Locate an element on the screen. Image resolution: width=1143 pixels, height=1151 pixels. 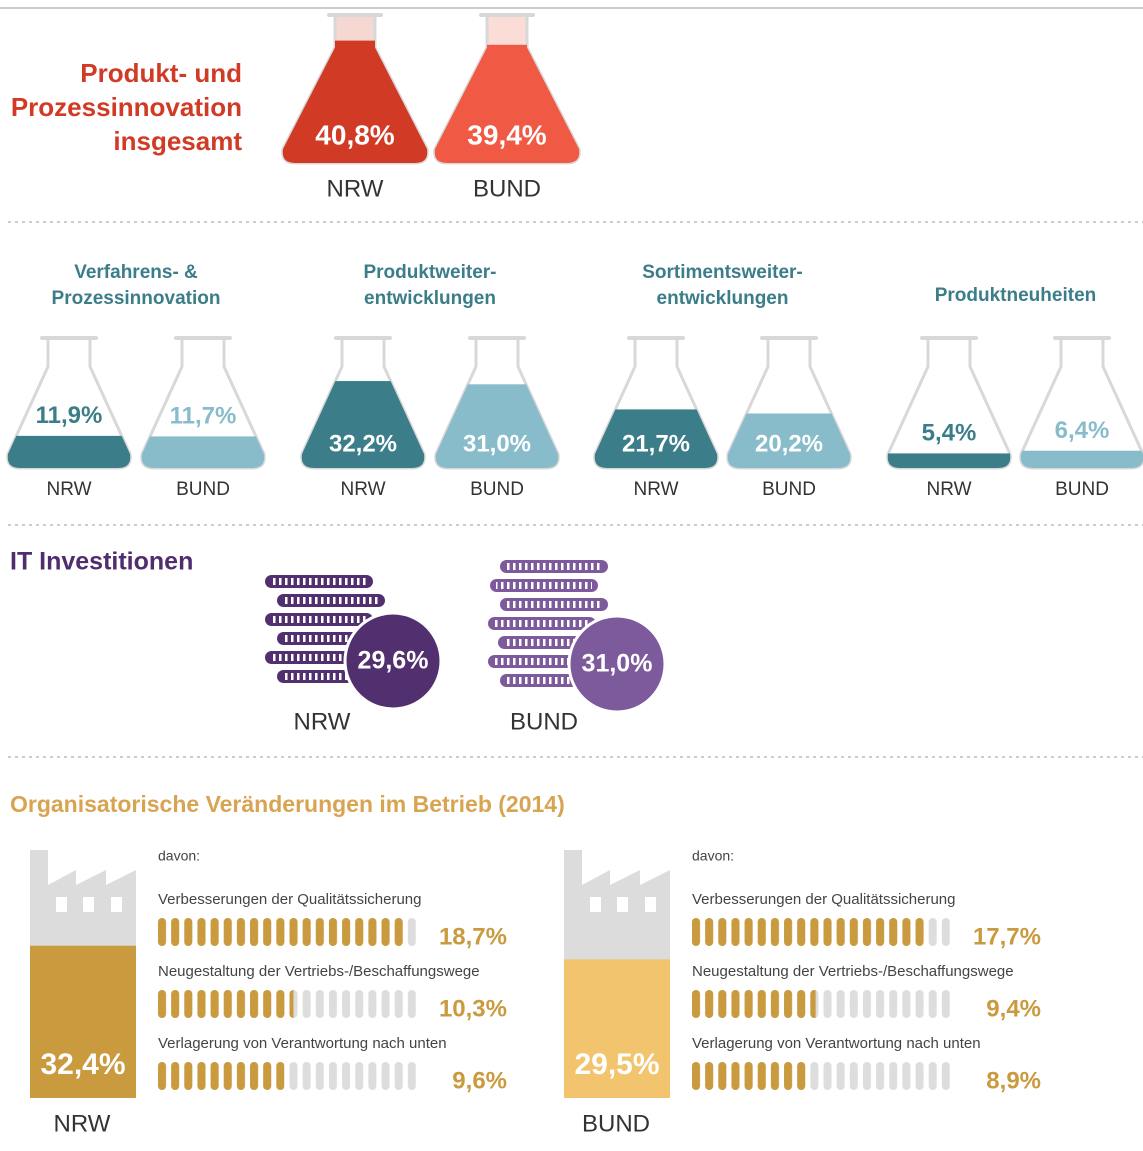
panel-name: NRW is located at coordinates (82, 1123).